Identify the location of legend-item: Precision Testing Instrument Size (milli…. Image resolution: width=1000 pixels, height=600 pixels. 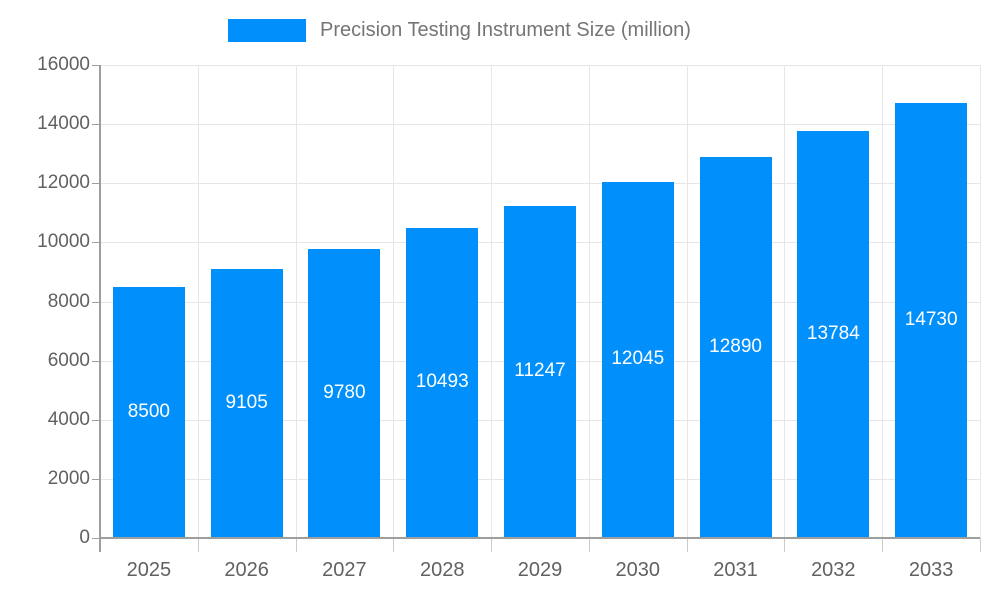
(459, 30).